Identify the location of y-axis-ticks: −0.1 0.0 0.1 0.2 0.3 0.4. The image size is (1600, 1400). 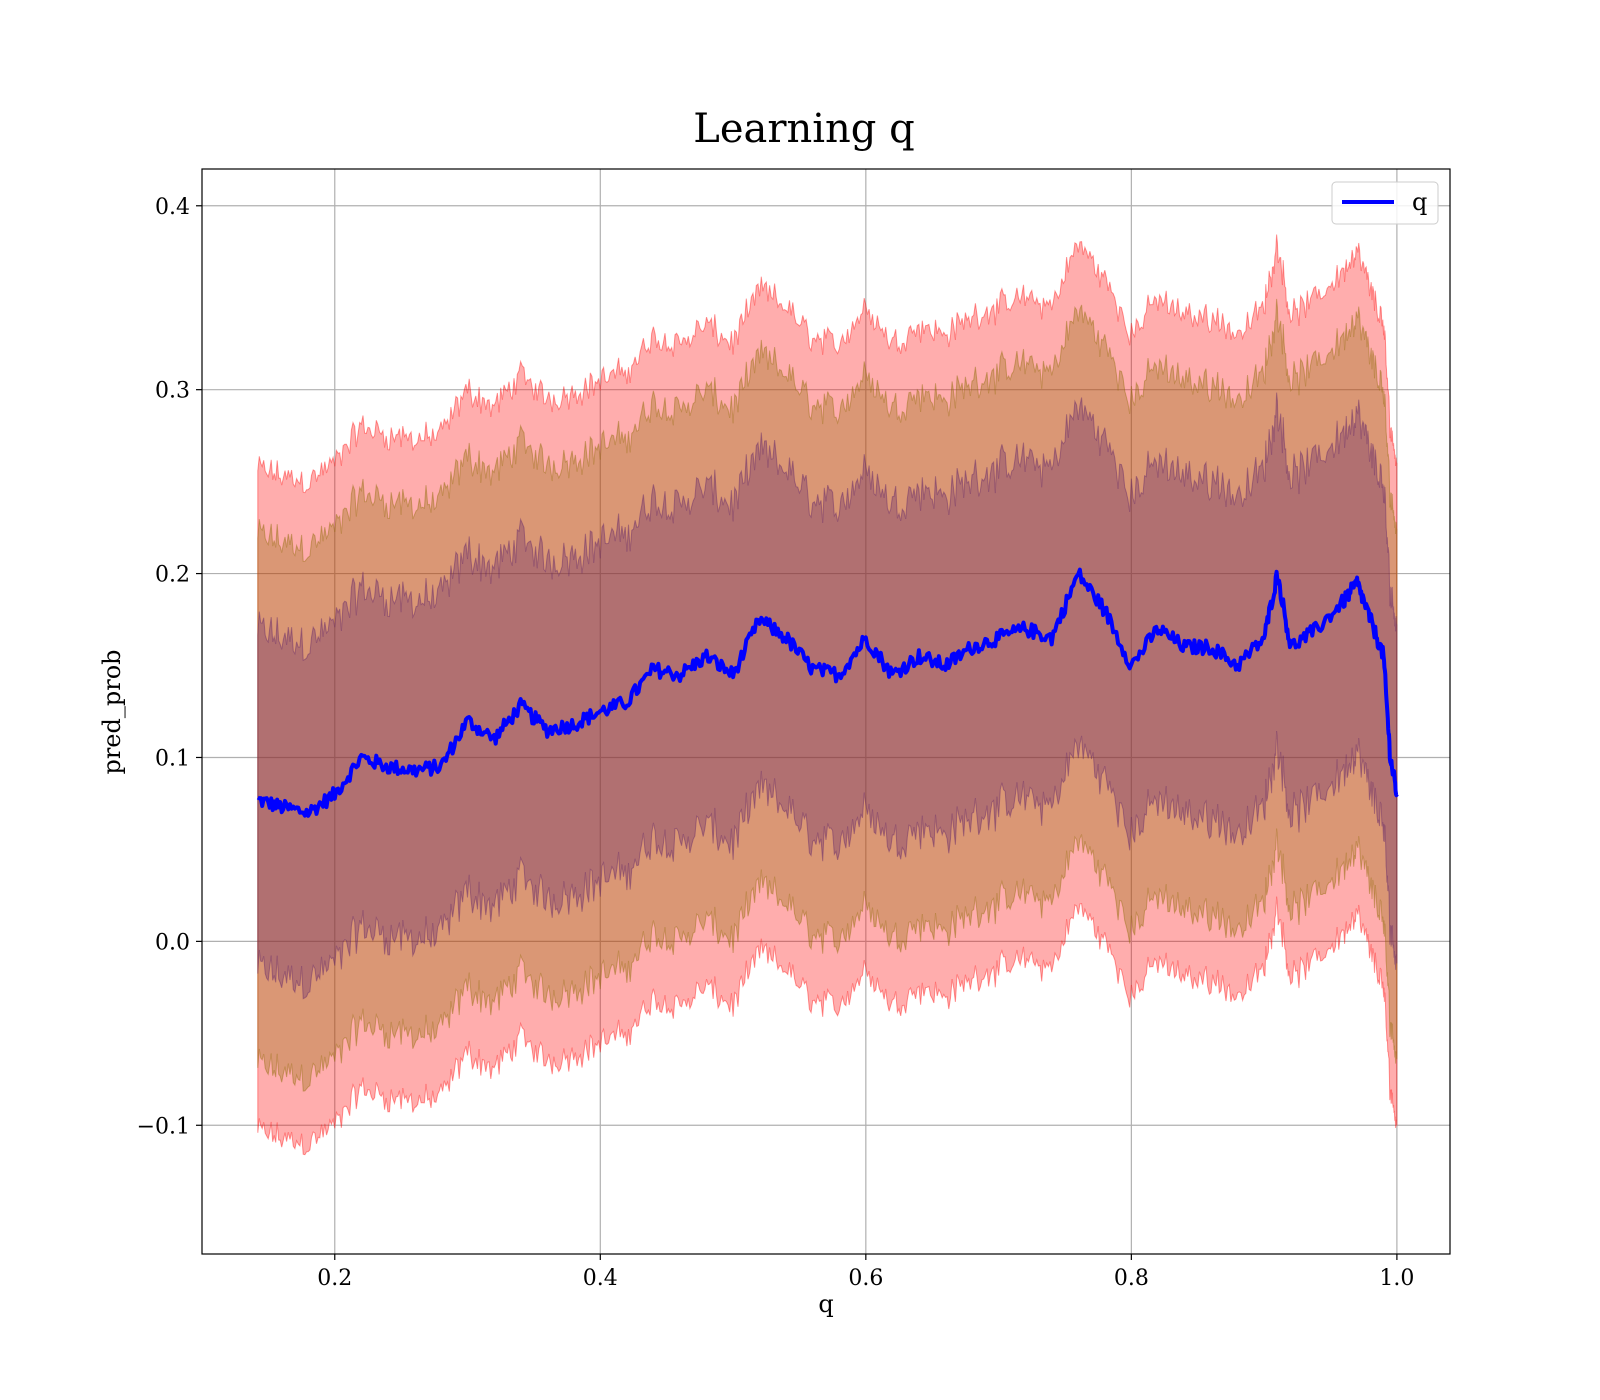
(169, 667).